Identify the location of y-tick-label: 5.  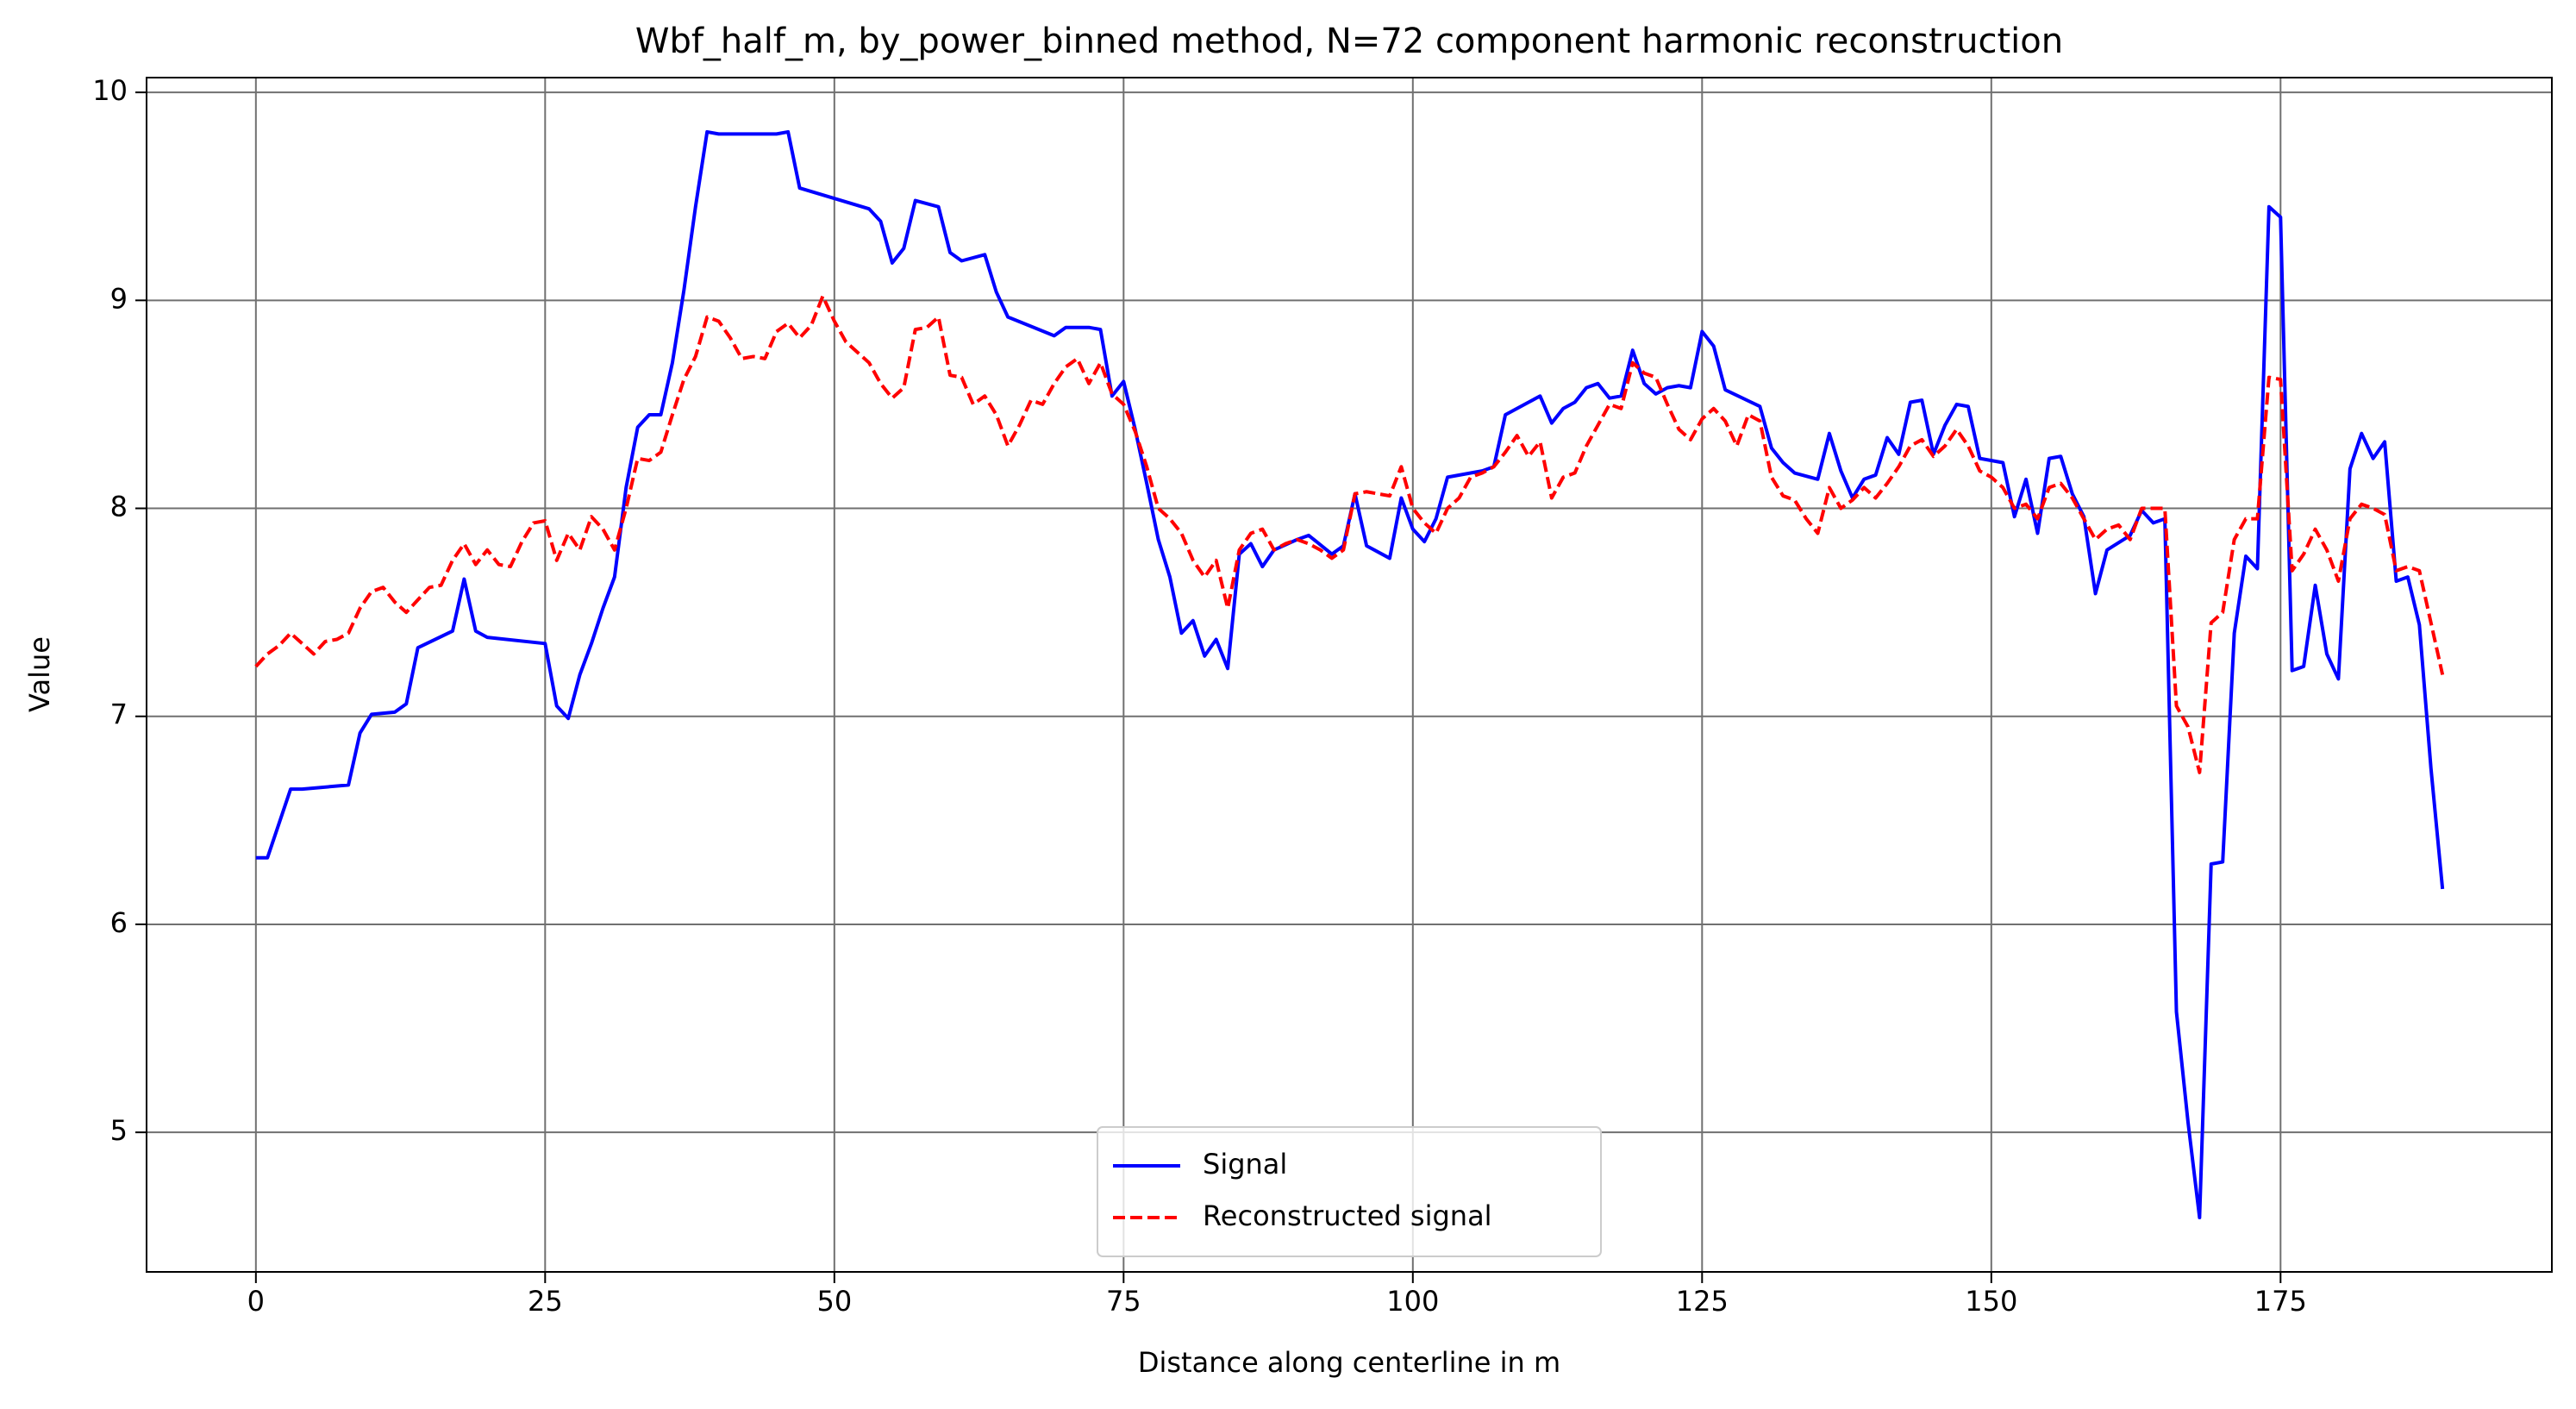
(119, 1130).